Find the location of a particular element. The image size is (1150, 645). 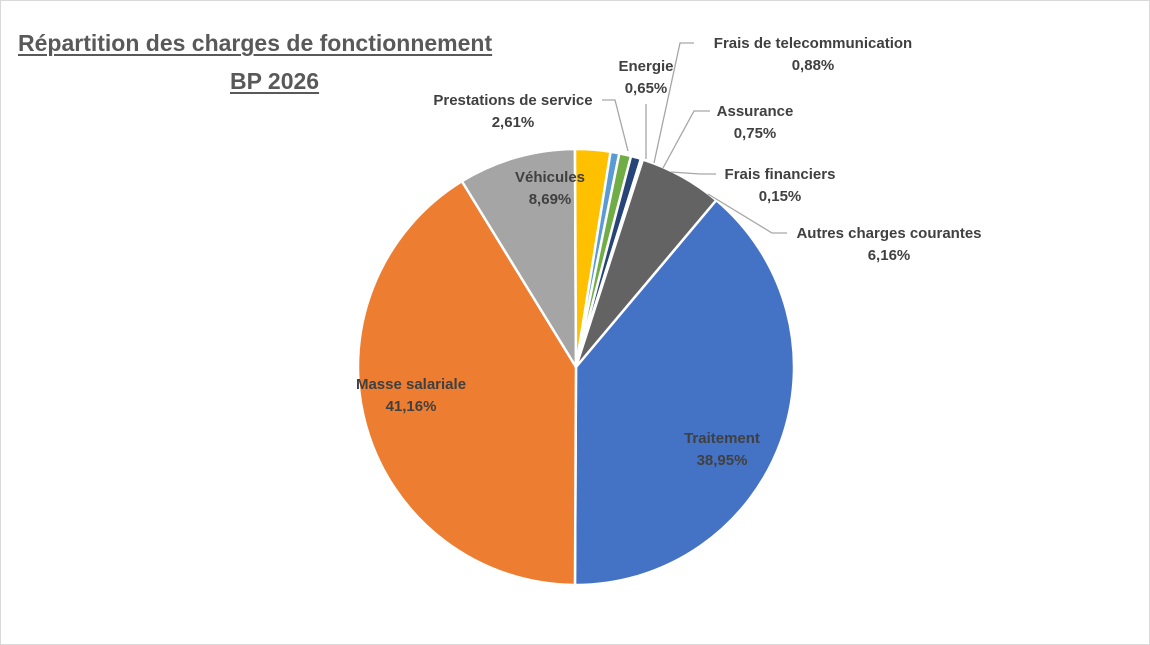

data-label-traitement: Traitement 38,95% is located at coordinates (722, 449).